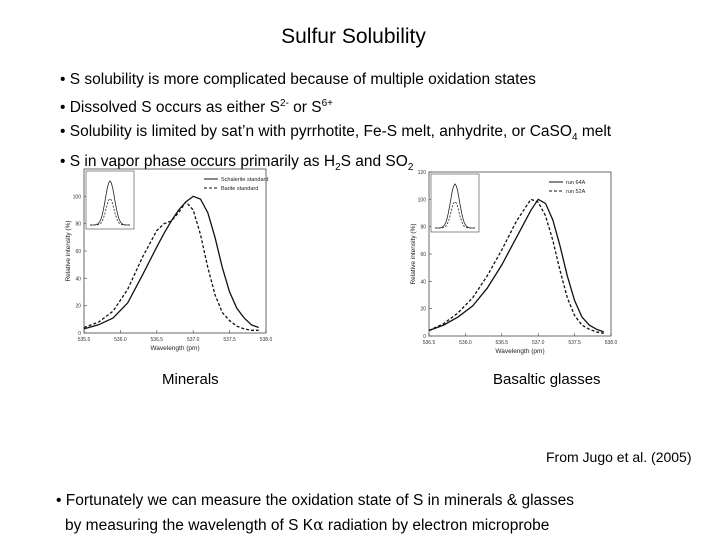 The image size is (720, 540). I want to click on source-credit: From Jugo et al. (2005), so click(619, 457).